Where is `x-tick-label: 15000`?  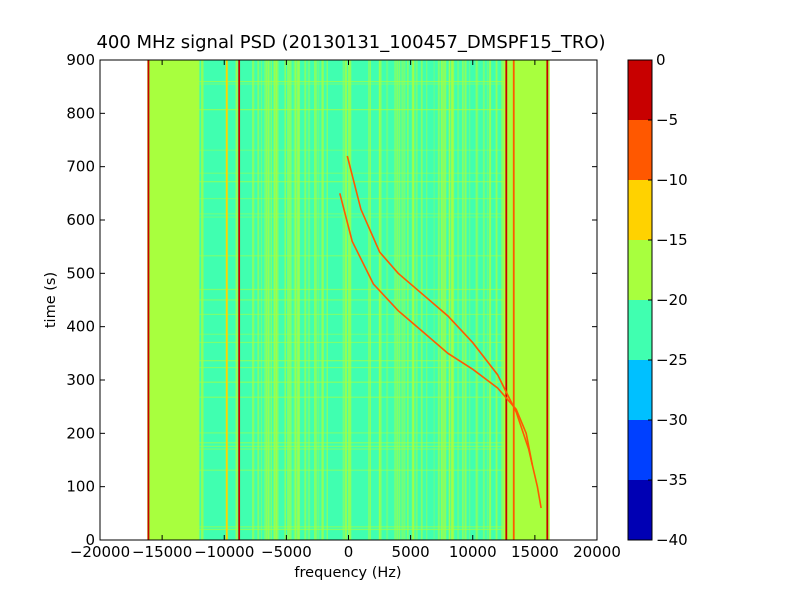
x-tick-label: 15000 is located at coordinates (535, 552).